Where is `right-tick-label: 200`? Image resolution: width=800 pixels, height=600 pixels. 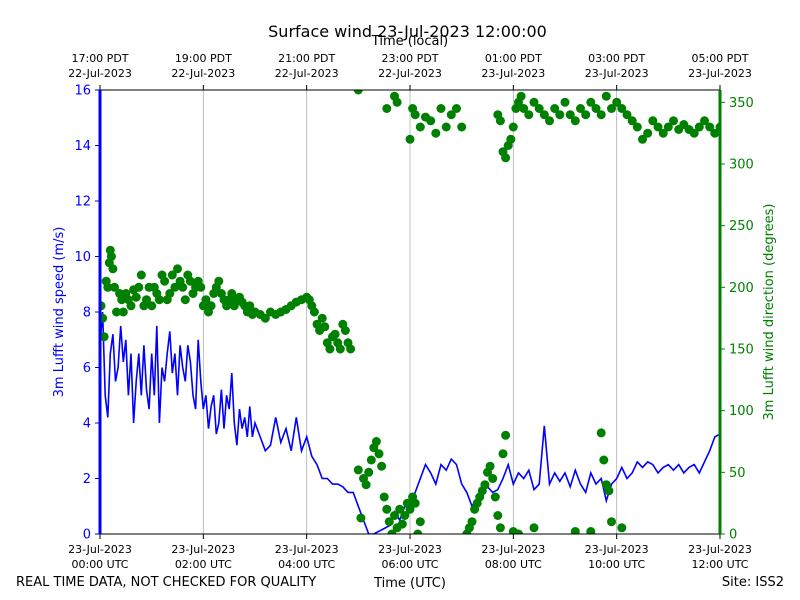 right-tick-label: 200 is located at coordinates (741, 288).